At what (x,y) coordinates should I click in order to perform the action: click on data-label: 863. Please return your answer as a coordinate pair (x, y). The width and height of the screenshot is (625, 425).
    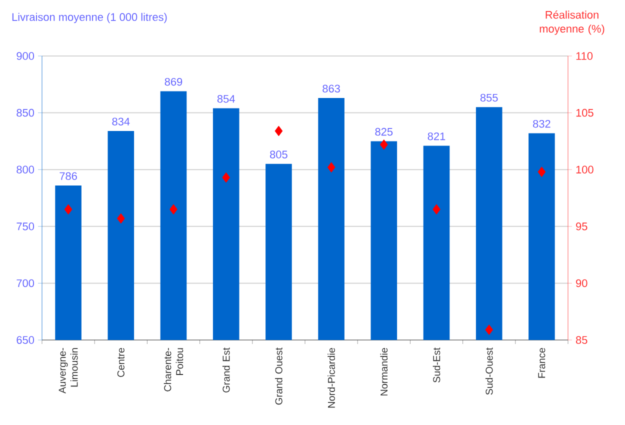
    Looking at the image, I should click on (331, 88).